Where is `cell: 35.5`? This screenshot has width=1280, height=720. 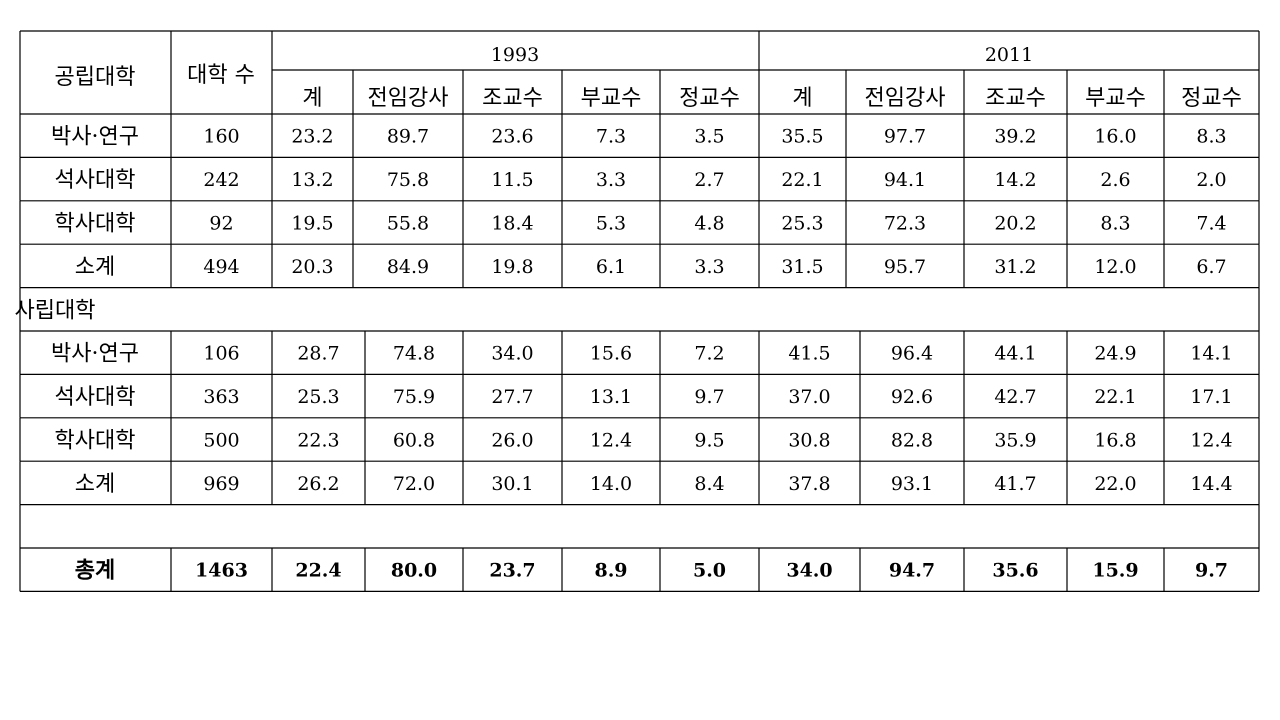 cell: 35.5 is located at coordinates (802, 137).